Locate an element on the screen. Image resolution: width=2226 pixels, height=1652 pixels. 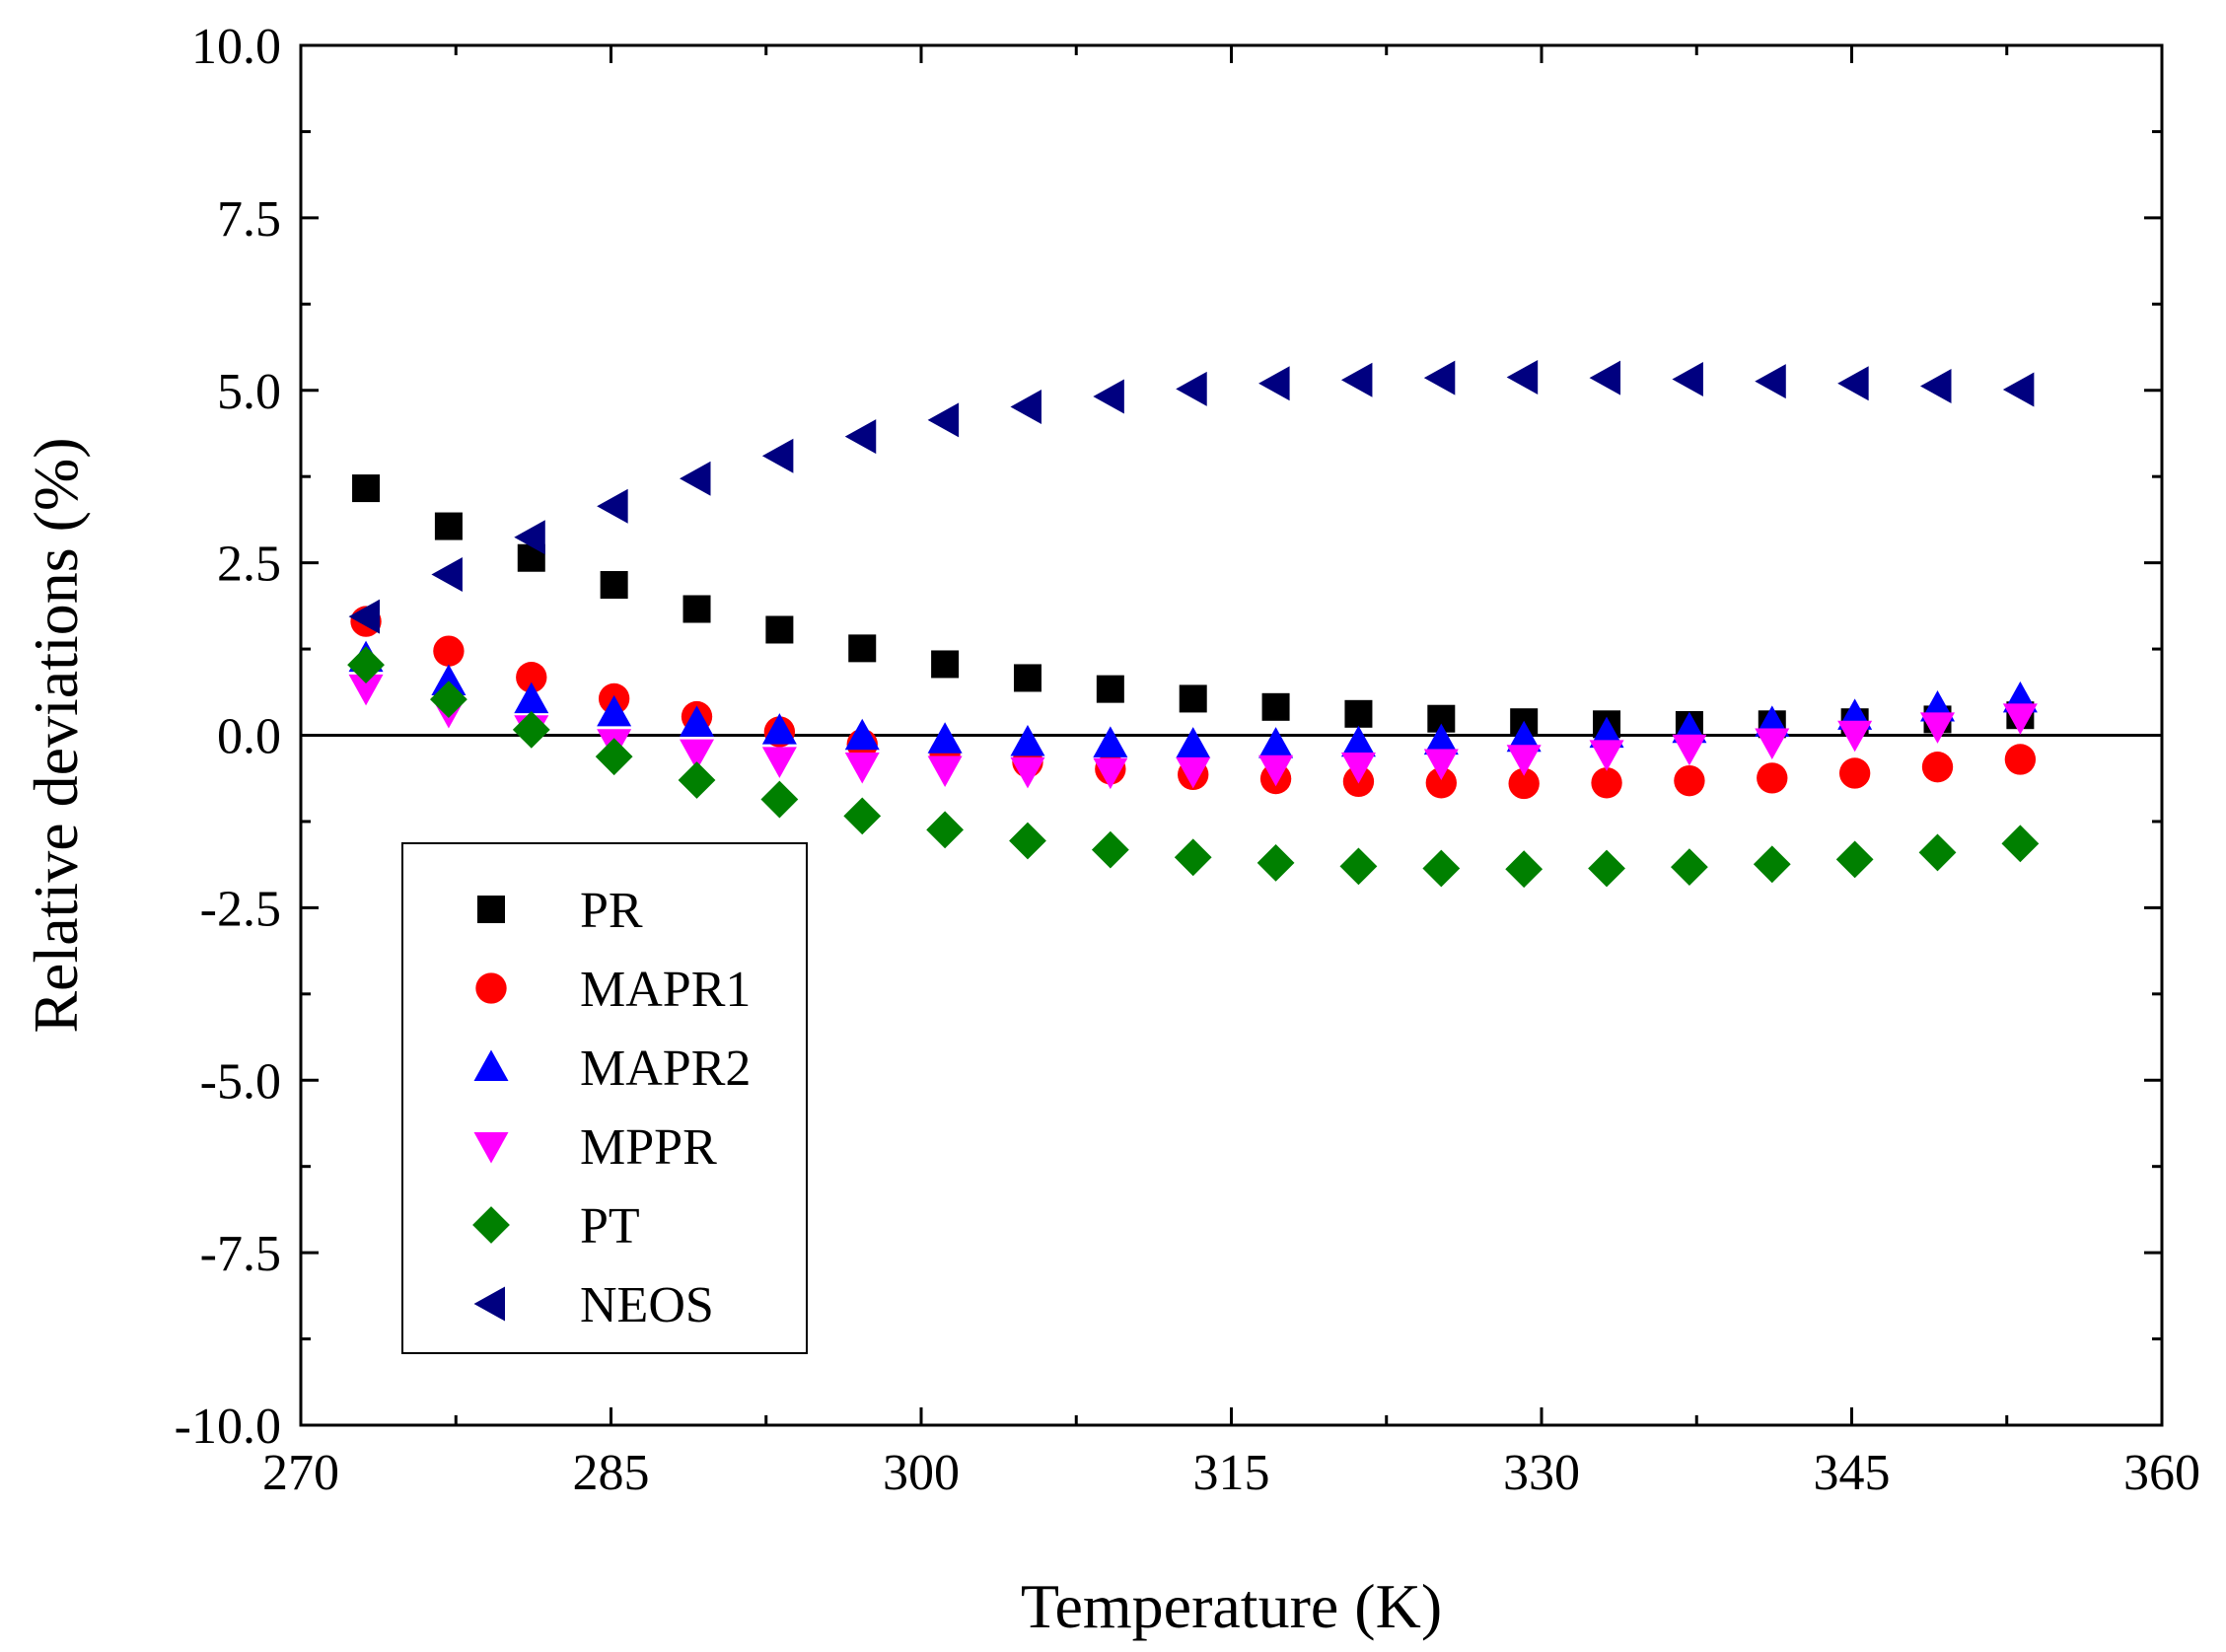
legend-item: MAPR1 is located at coordinates (613, 990).